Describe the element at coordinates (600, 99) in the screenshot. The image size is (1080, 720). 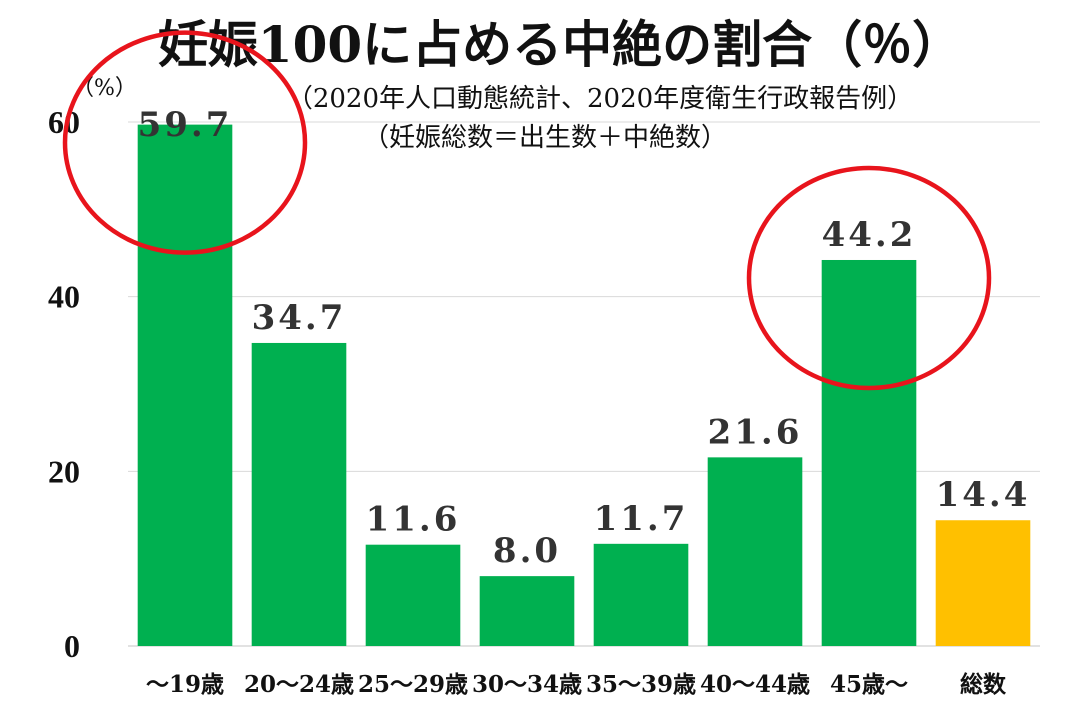
I see `chart-subtitle-source: （2020年人口動態統計、2020年度衛生行政報告例）` at that location.